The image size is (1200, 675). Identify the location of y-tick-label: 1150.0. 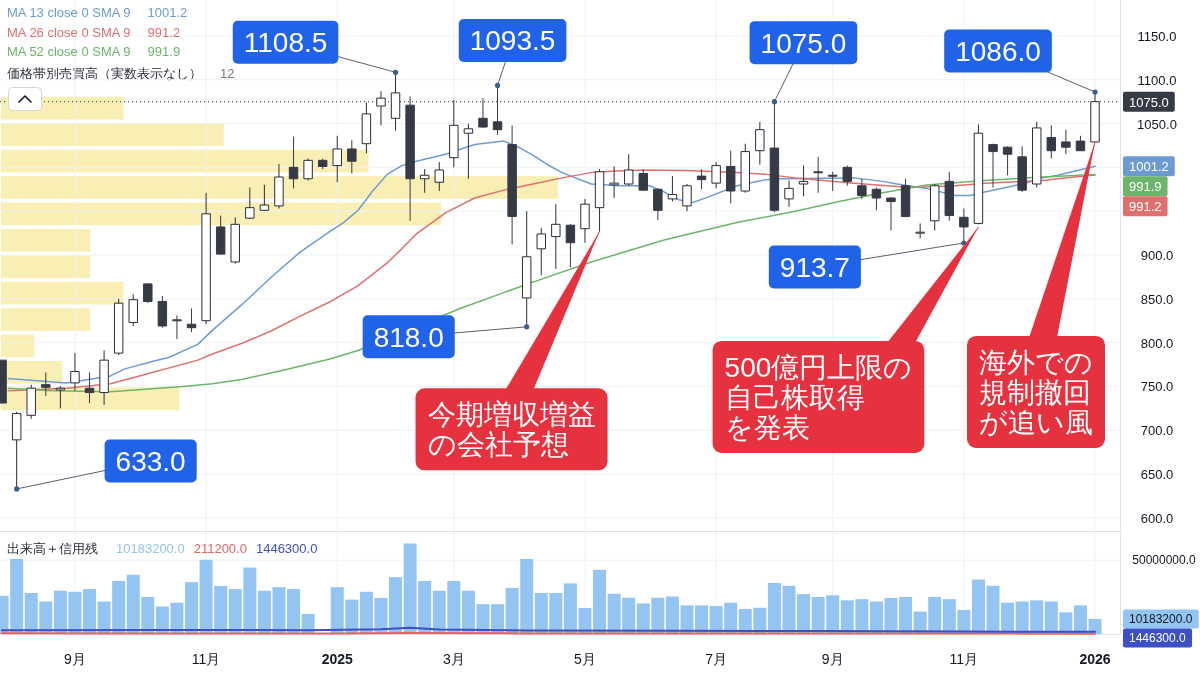
(1157, 36).